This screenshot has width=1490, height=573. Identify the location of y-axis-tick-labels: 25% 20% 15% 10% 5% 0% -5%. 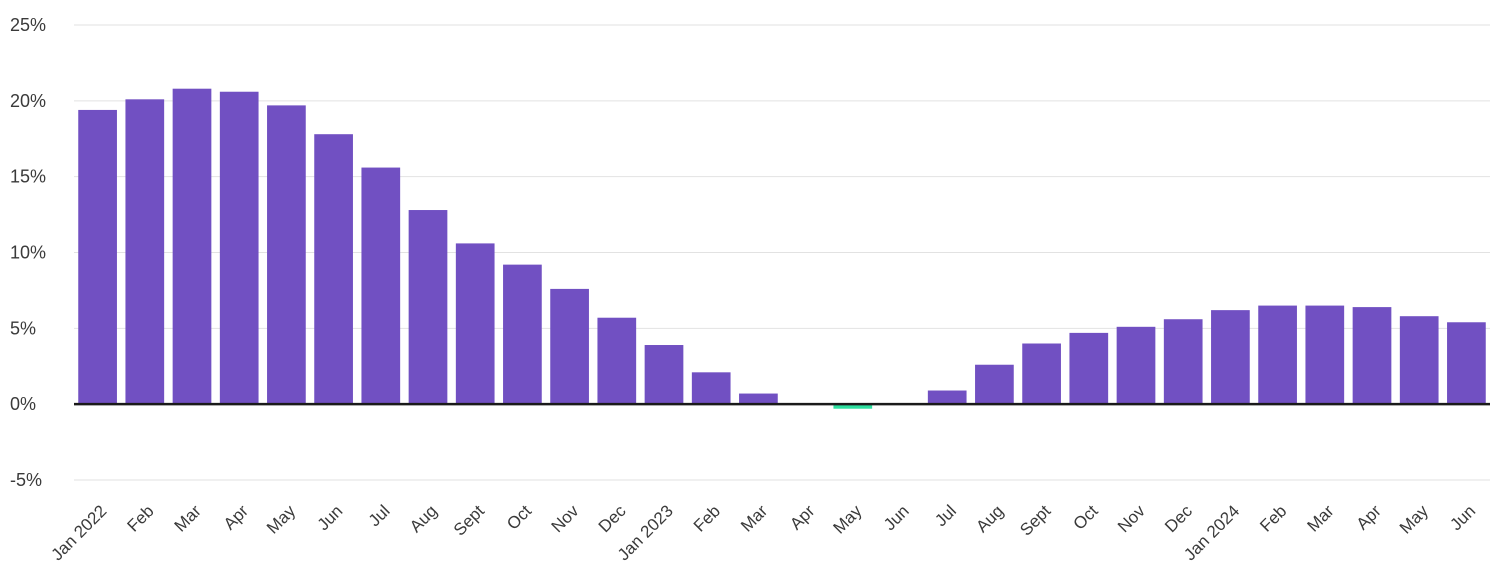
(28, 252).